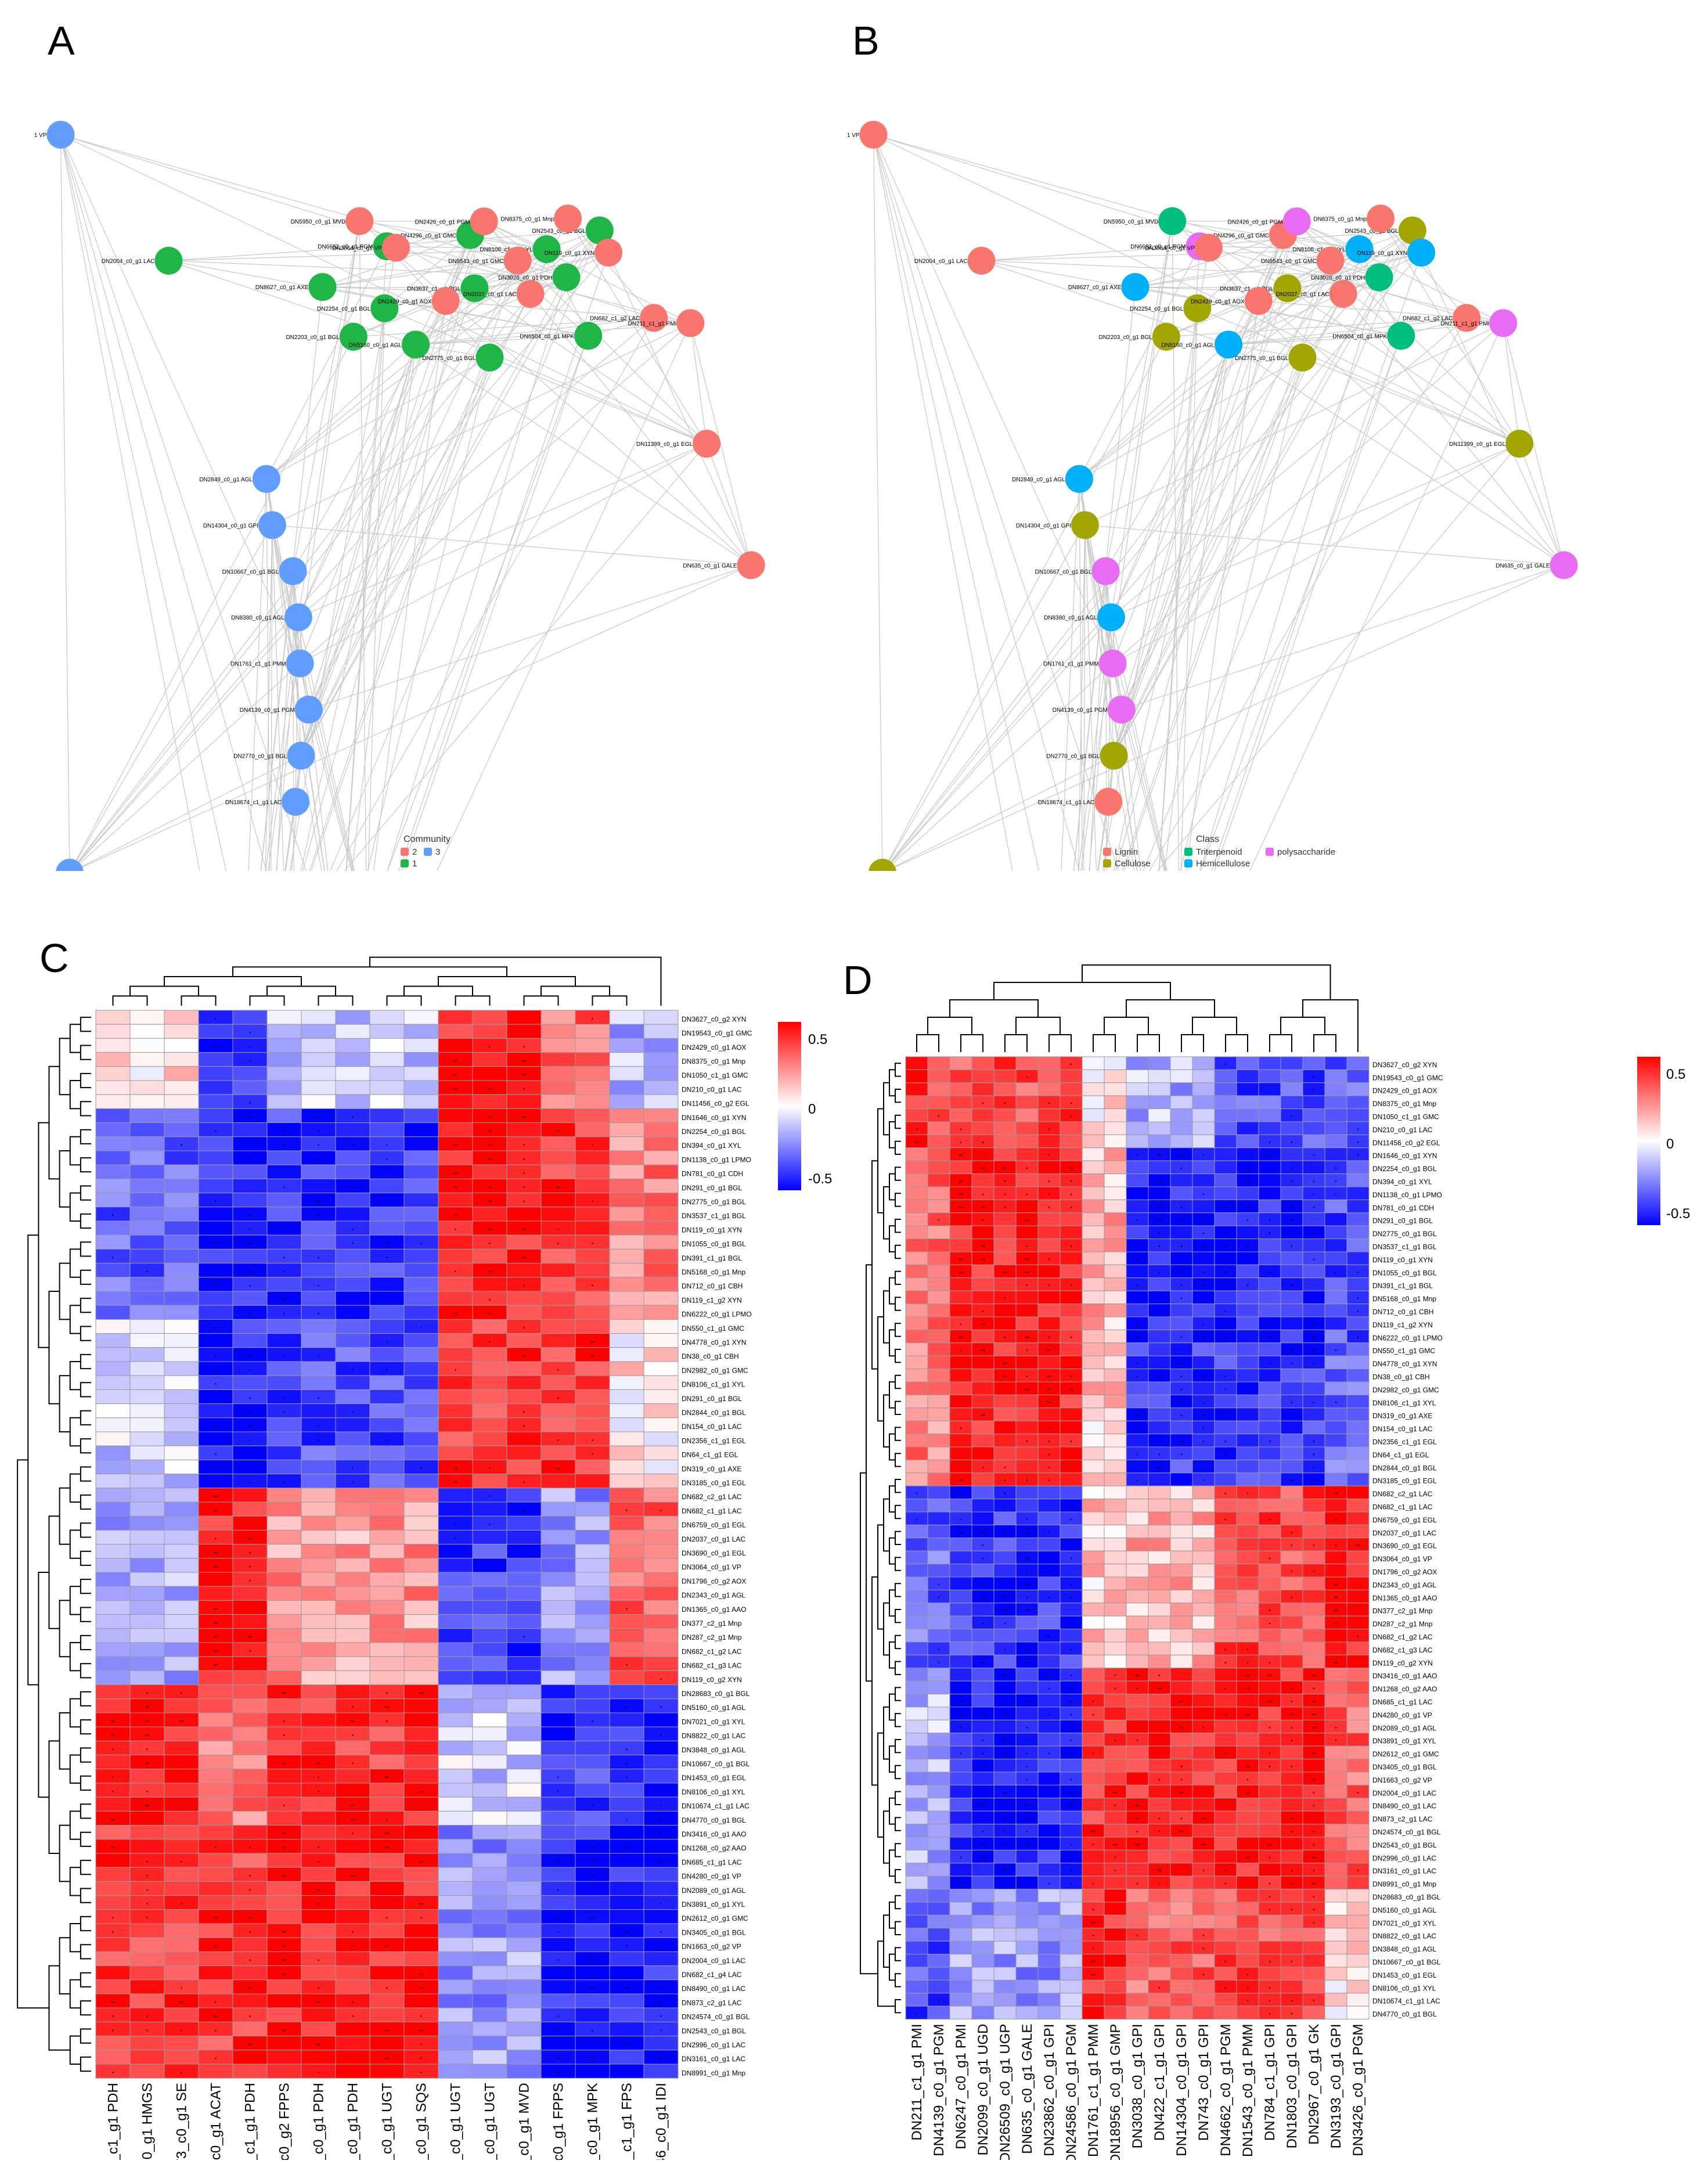  What do you see at coordinates (1465, 324) in the screenshot?
I see `network-b-node-label-dn211-c1-g1-pmi: DN211_c1_g1 PMI` at bounding box center [1465, 324].